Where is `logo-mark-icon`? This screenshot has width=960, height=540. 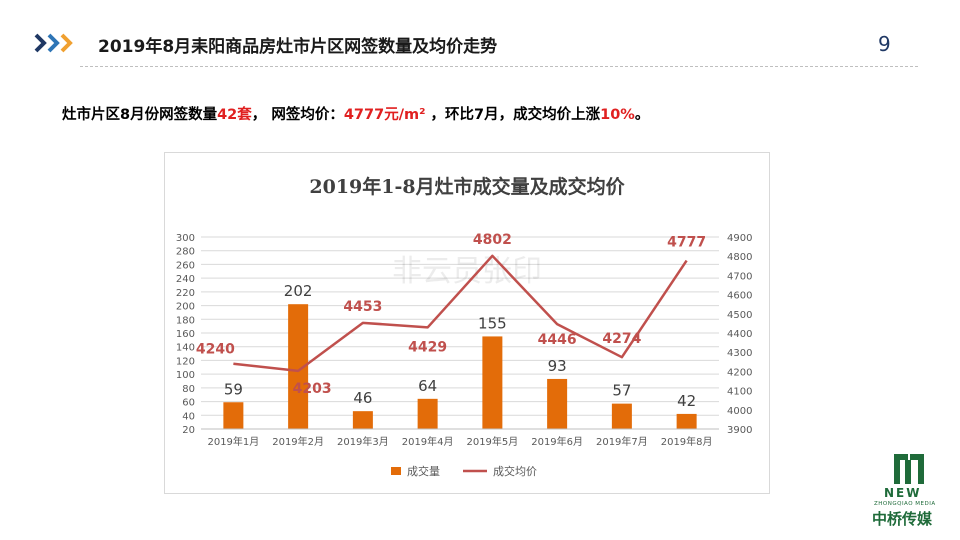 logo-mark-icon is located at coordinates (909, 469).